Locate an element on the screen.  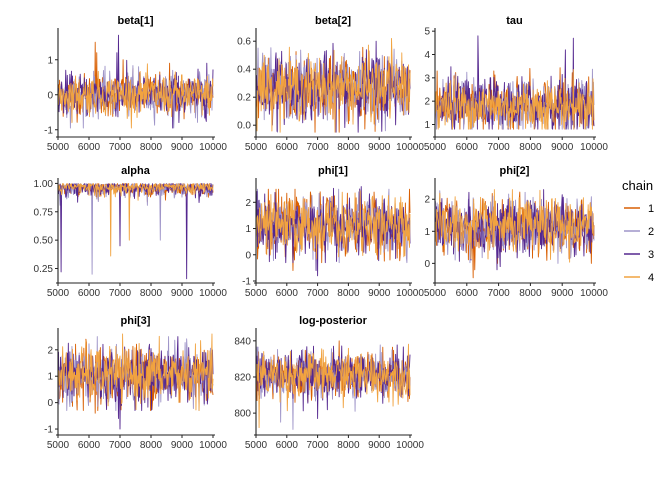
panel-title: phi[3] is located at coordinates (136, 321).